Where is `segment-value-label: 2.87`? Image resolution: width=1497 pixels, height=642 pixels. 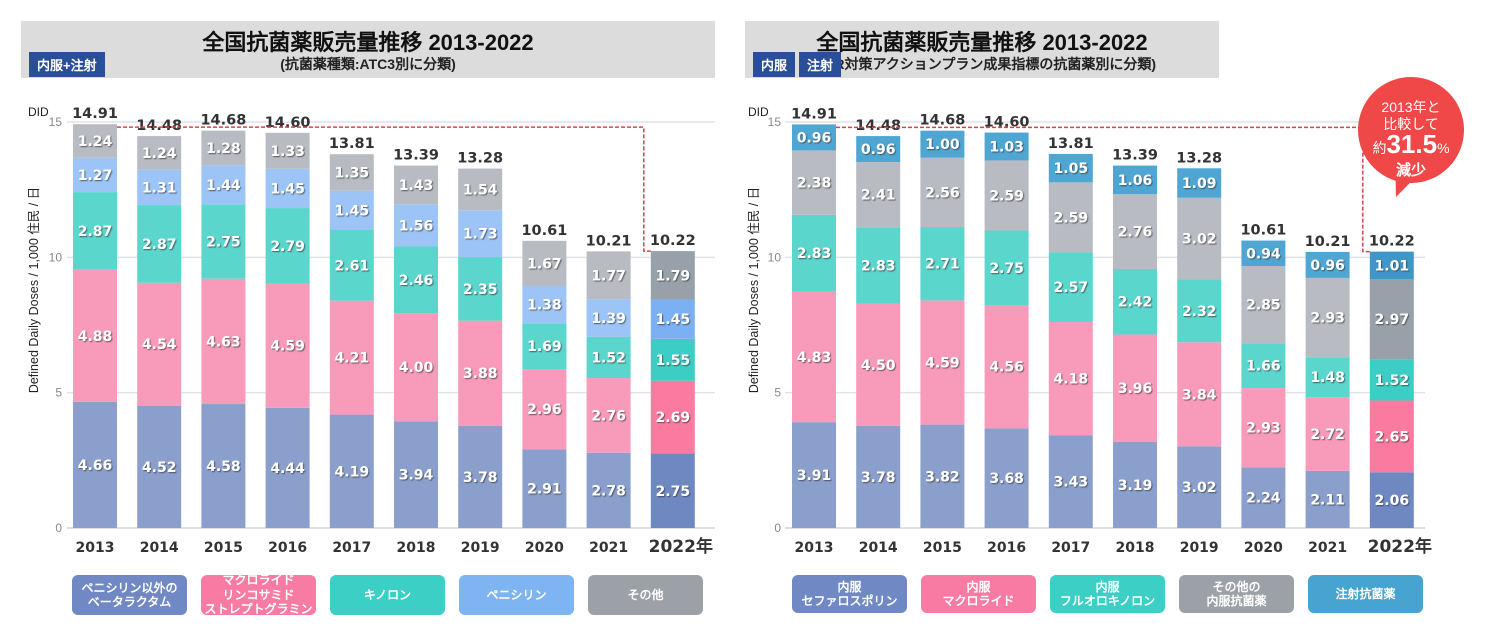
segment-value-label: 2.87 is located at coordinates (159, 245).